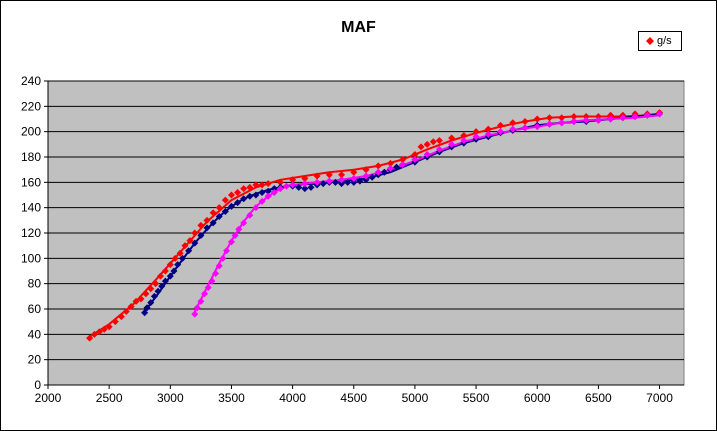 This screenshot has height=431, width=717. I want to click on y-tick-label: 120, so click(31, 233).